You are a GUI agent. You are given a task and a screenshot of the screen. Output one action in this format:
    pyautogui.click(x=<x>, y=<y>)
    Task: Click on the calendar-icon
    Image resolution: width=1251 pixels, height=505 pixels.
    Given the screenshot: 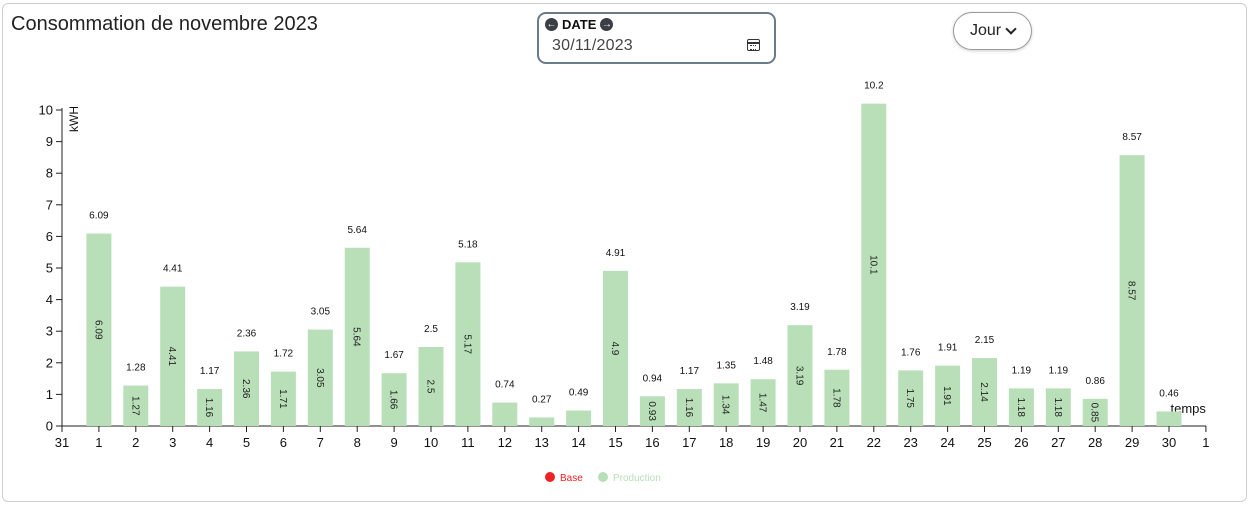 What is the action you would take?
    pyautogui.click(x=753, y=45)
    